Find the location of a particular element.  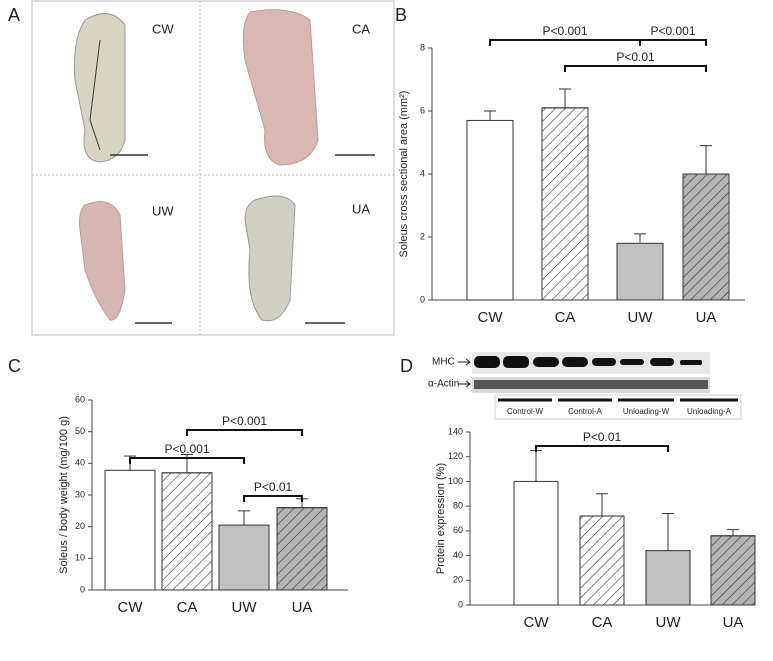

y-axis-label: Soleus / body weight (mg/100 g) is located at coordinates (64, 495).